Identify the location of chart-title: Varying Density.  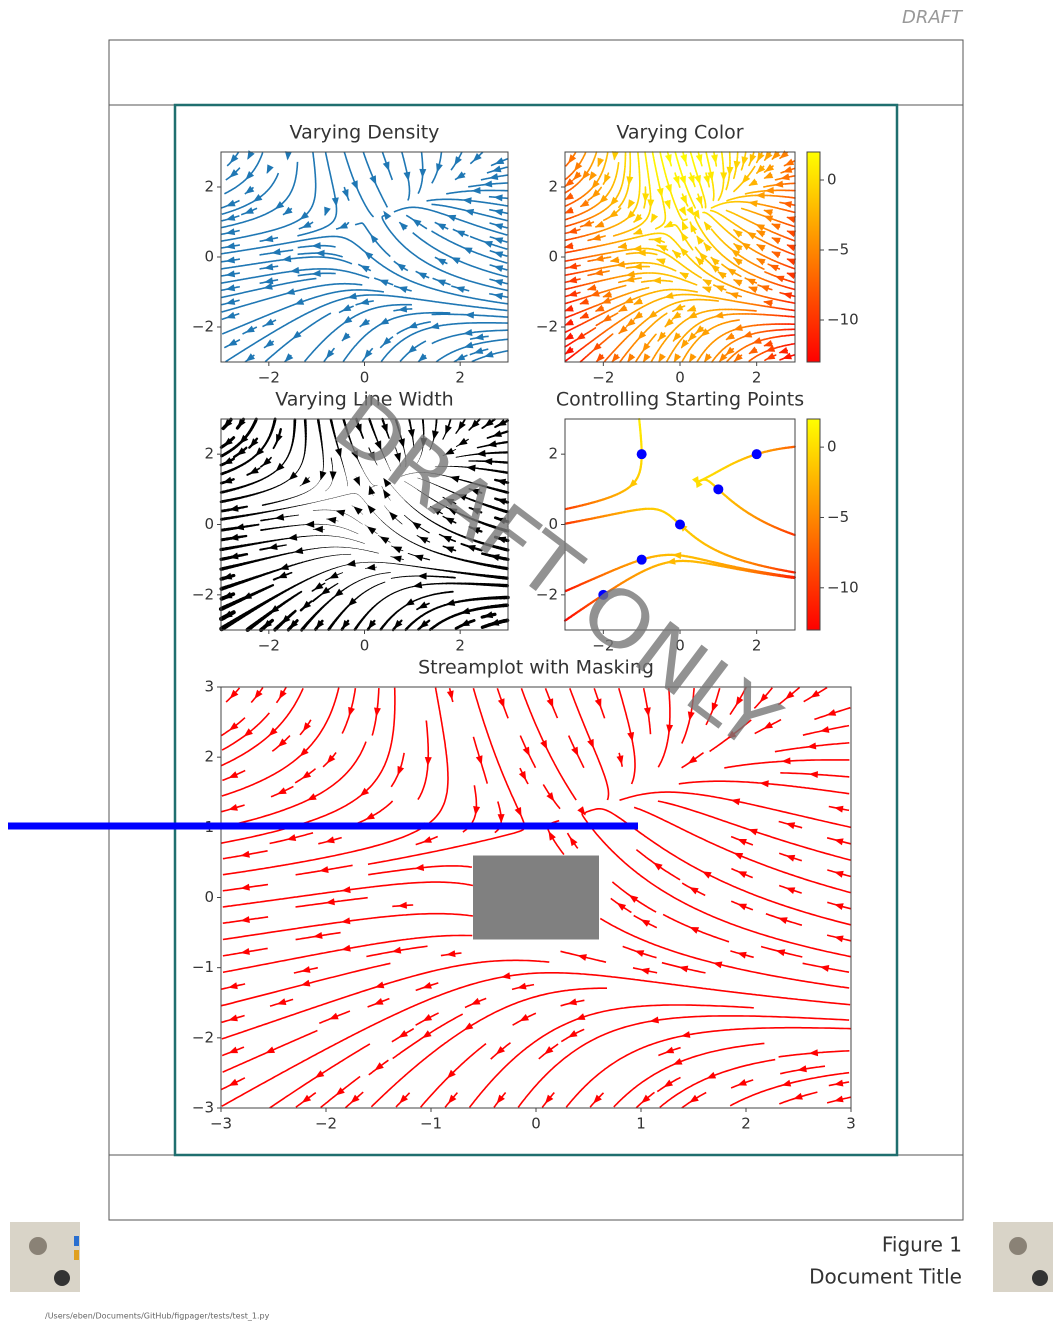
(365, 133).